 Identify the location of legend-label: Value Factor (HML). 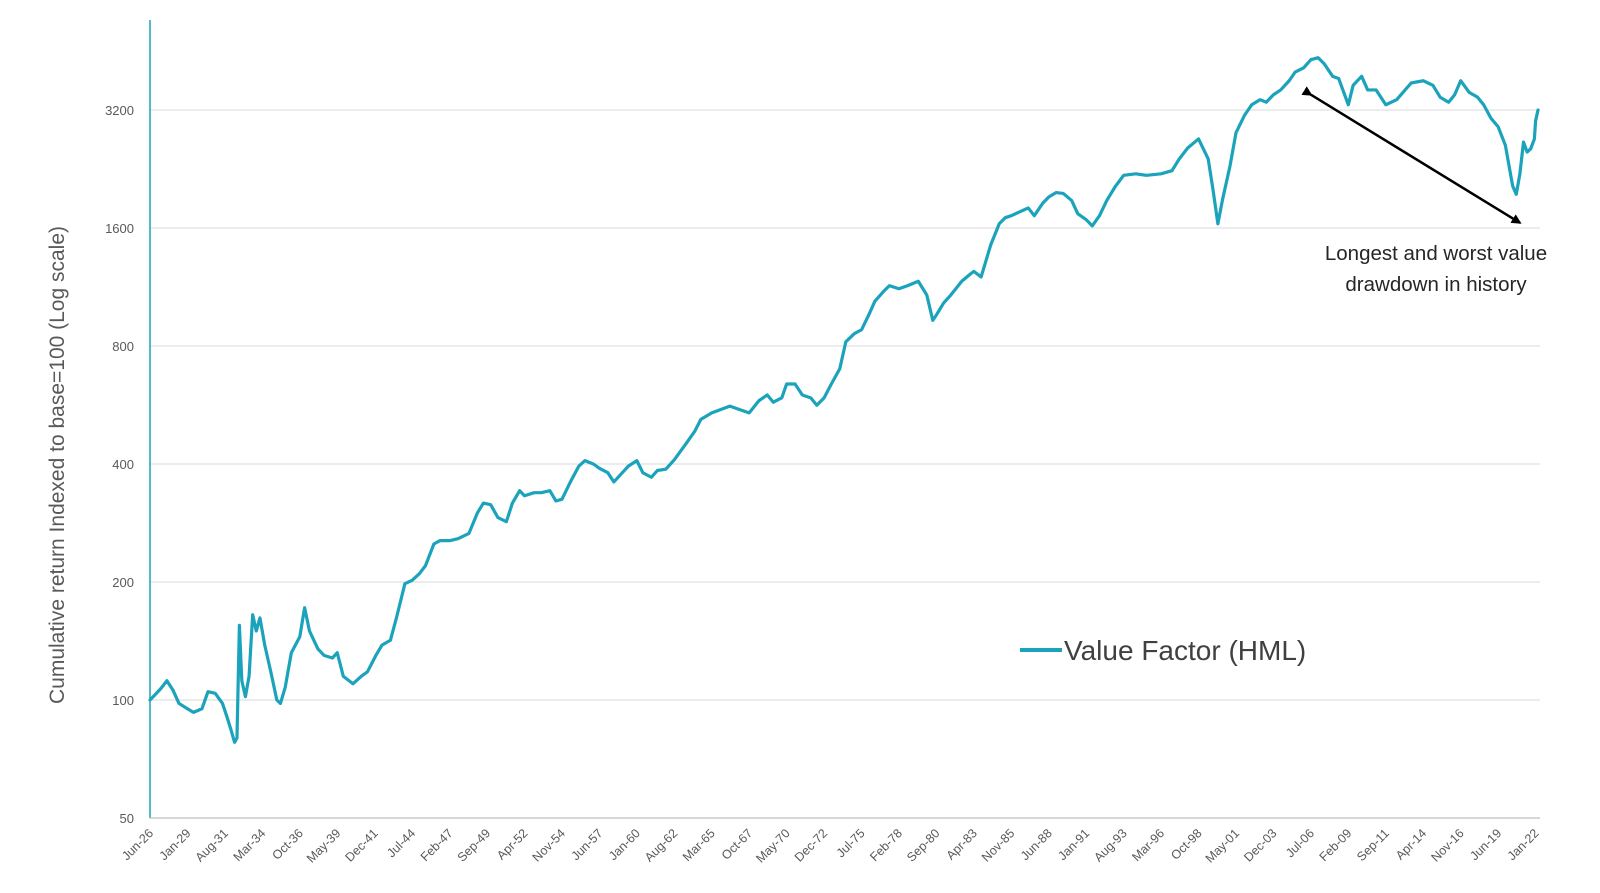
(1185, 650).